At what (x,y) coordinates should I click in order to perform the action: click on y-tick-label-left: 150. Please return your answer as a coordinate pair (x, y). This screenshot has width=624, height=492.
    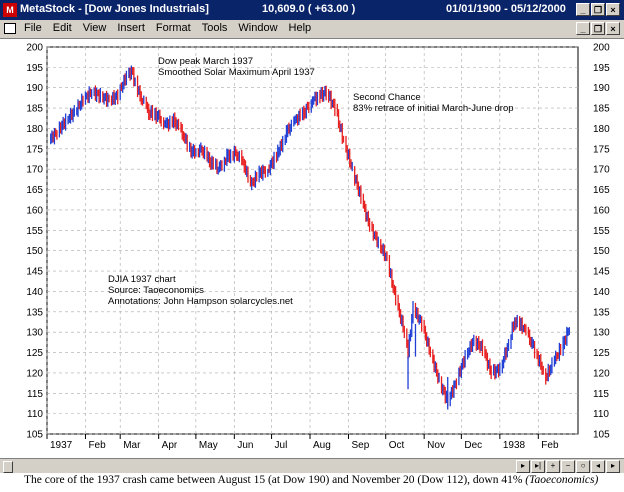
    Looking at the image, I should click on (34, 251).